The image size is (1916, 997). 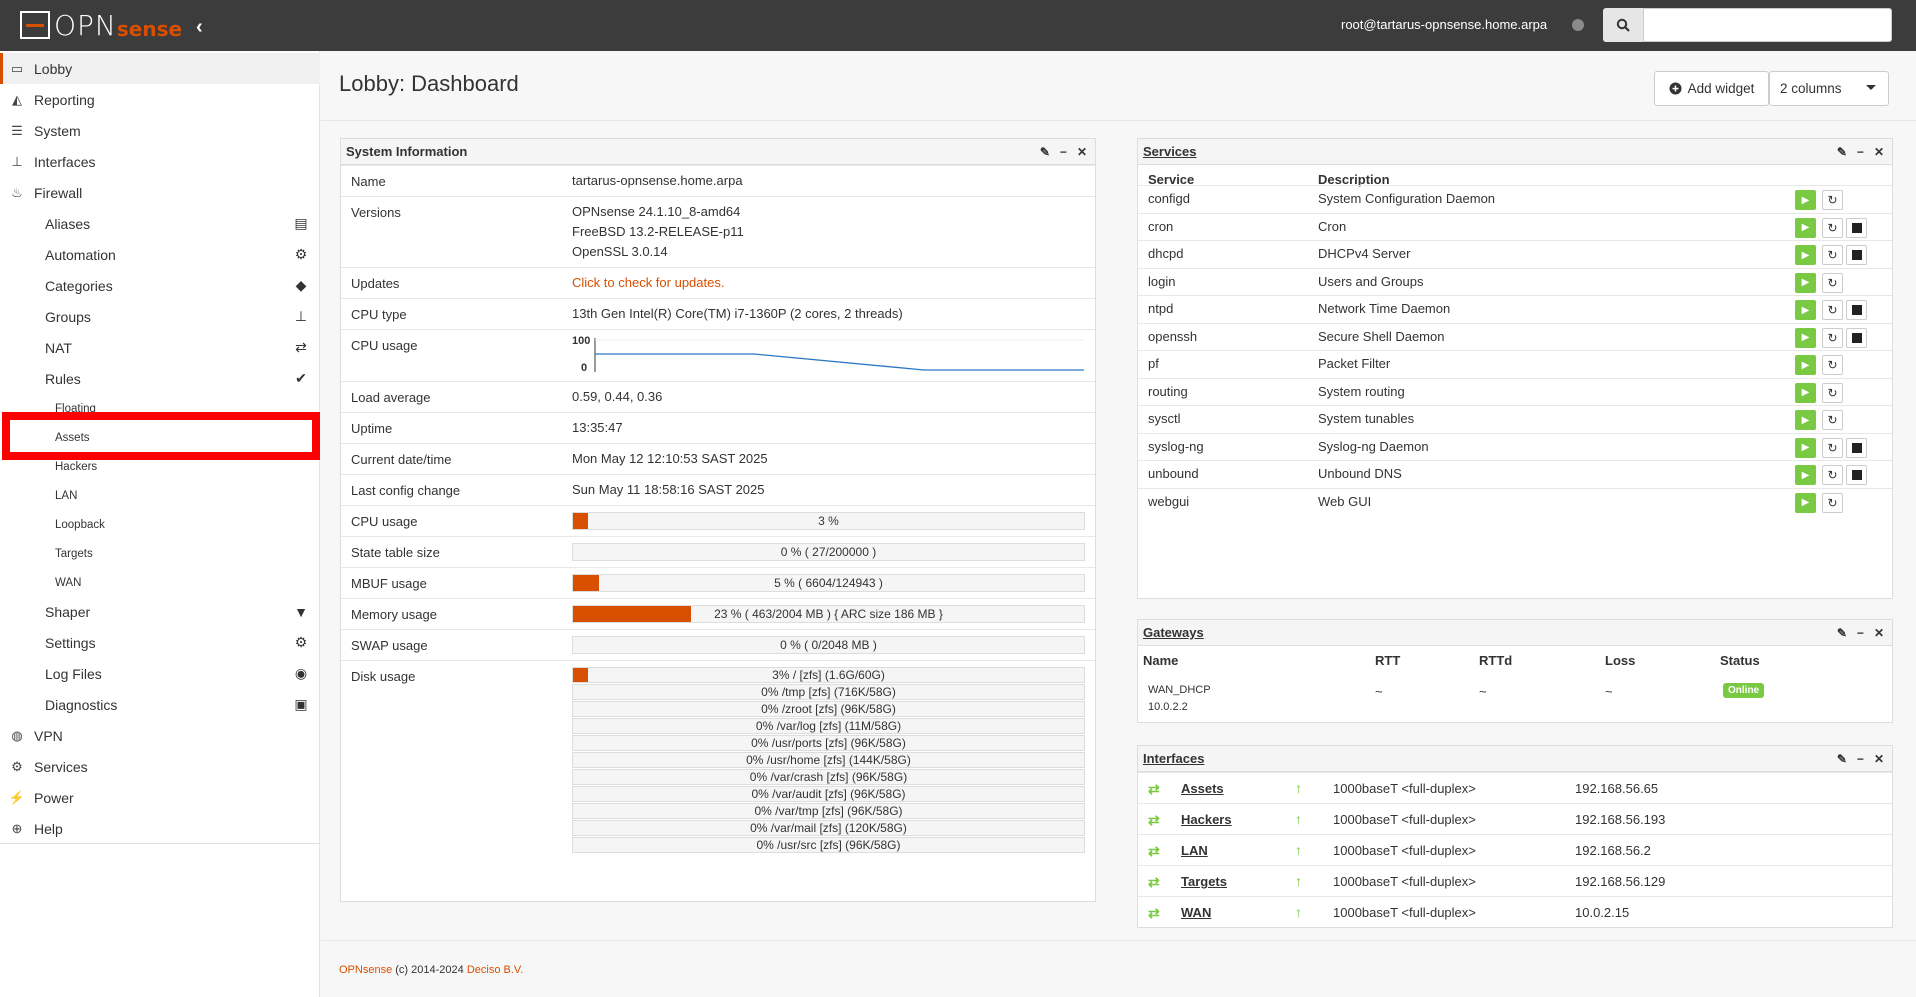 What do you see at coordinates (1170, 151) in the screenshot?
I see `widget-title-link: Services` at bounding box center [1170, 151].